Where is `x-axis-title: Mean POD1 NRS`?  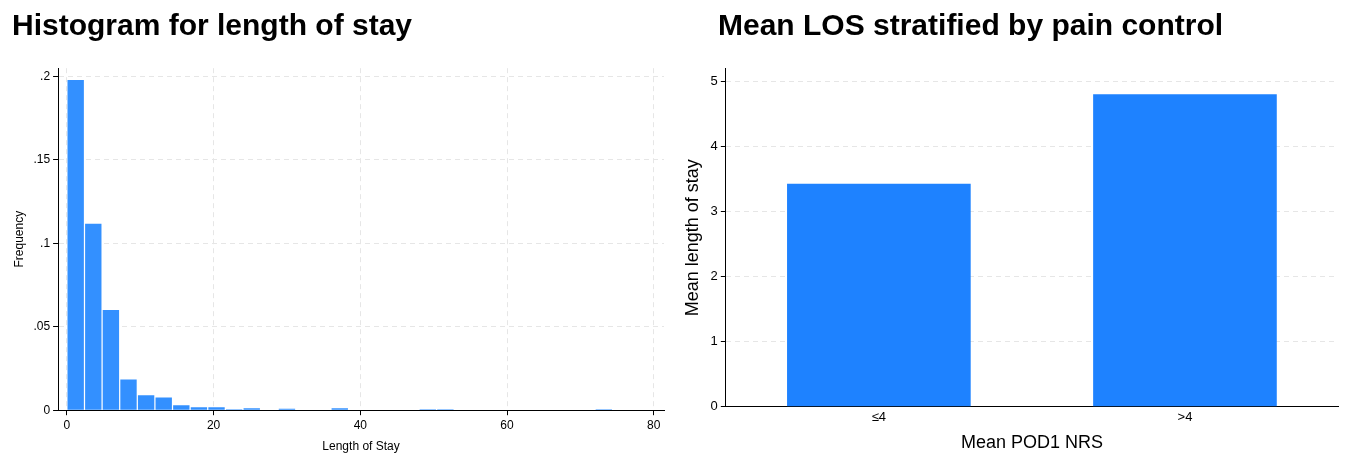 x-axis-title: Mean POD1 NRS is located at coordinates (1031, 442).